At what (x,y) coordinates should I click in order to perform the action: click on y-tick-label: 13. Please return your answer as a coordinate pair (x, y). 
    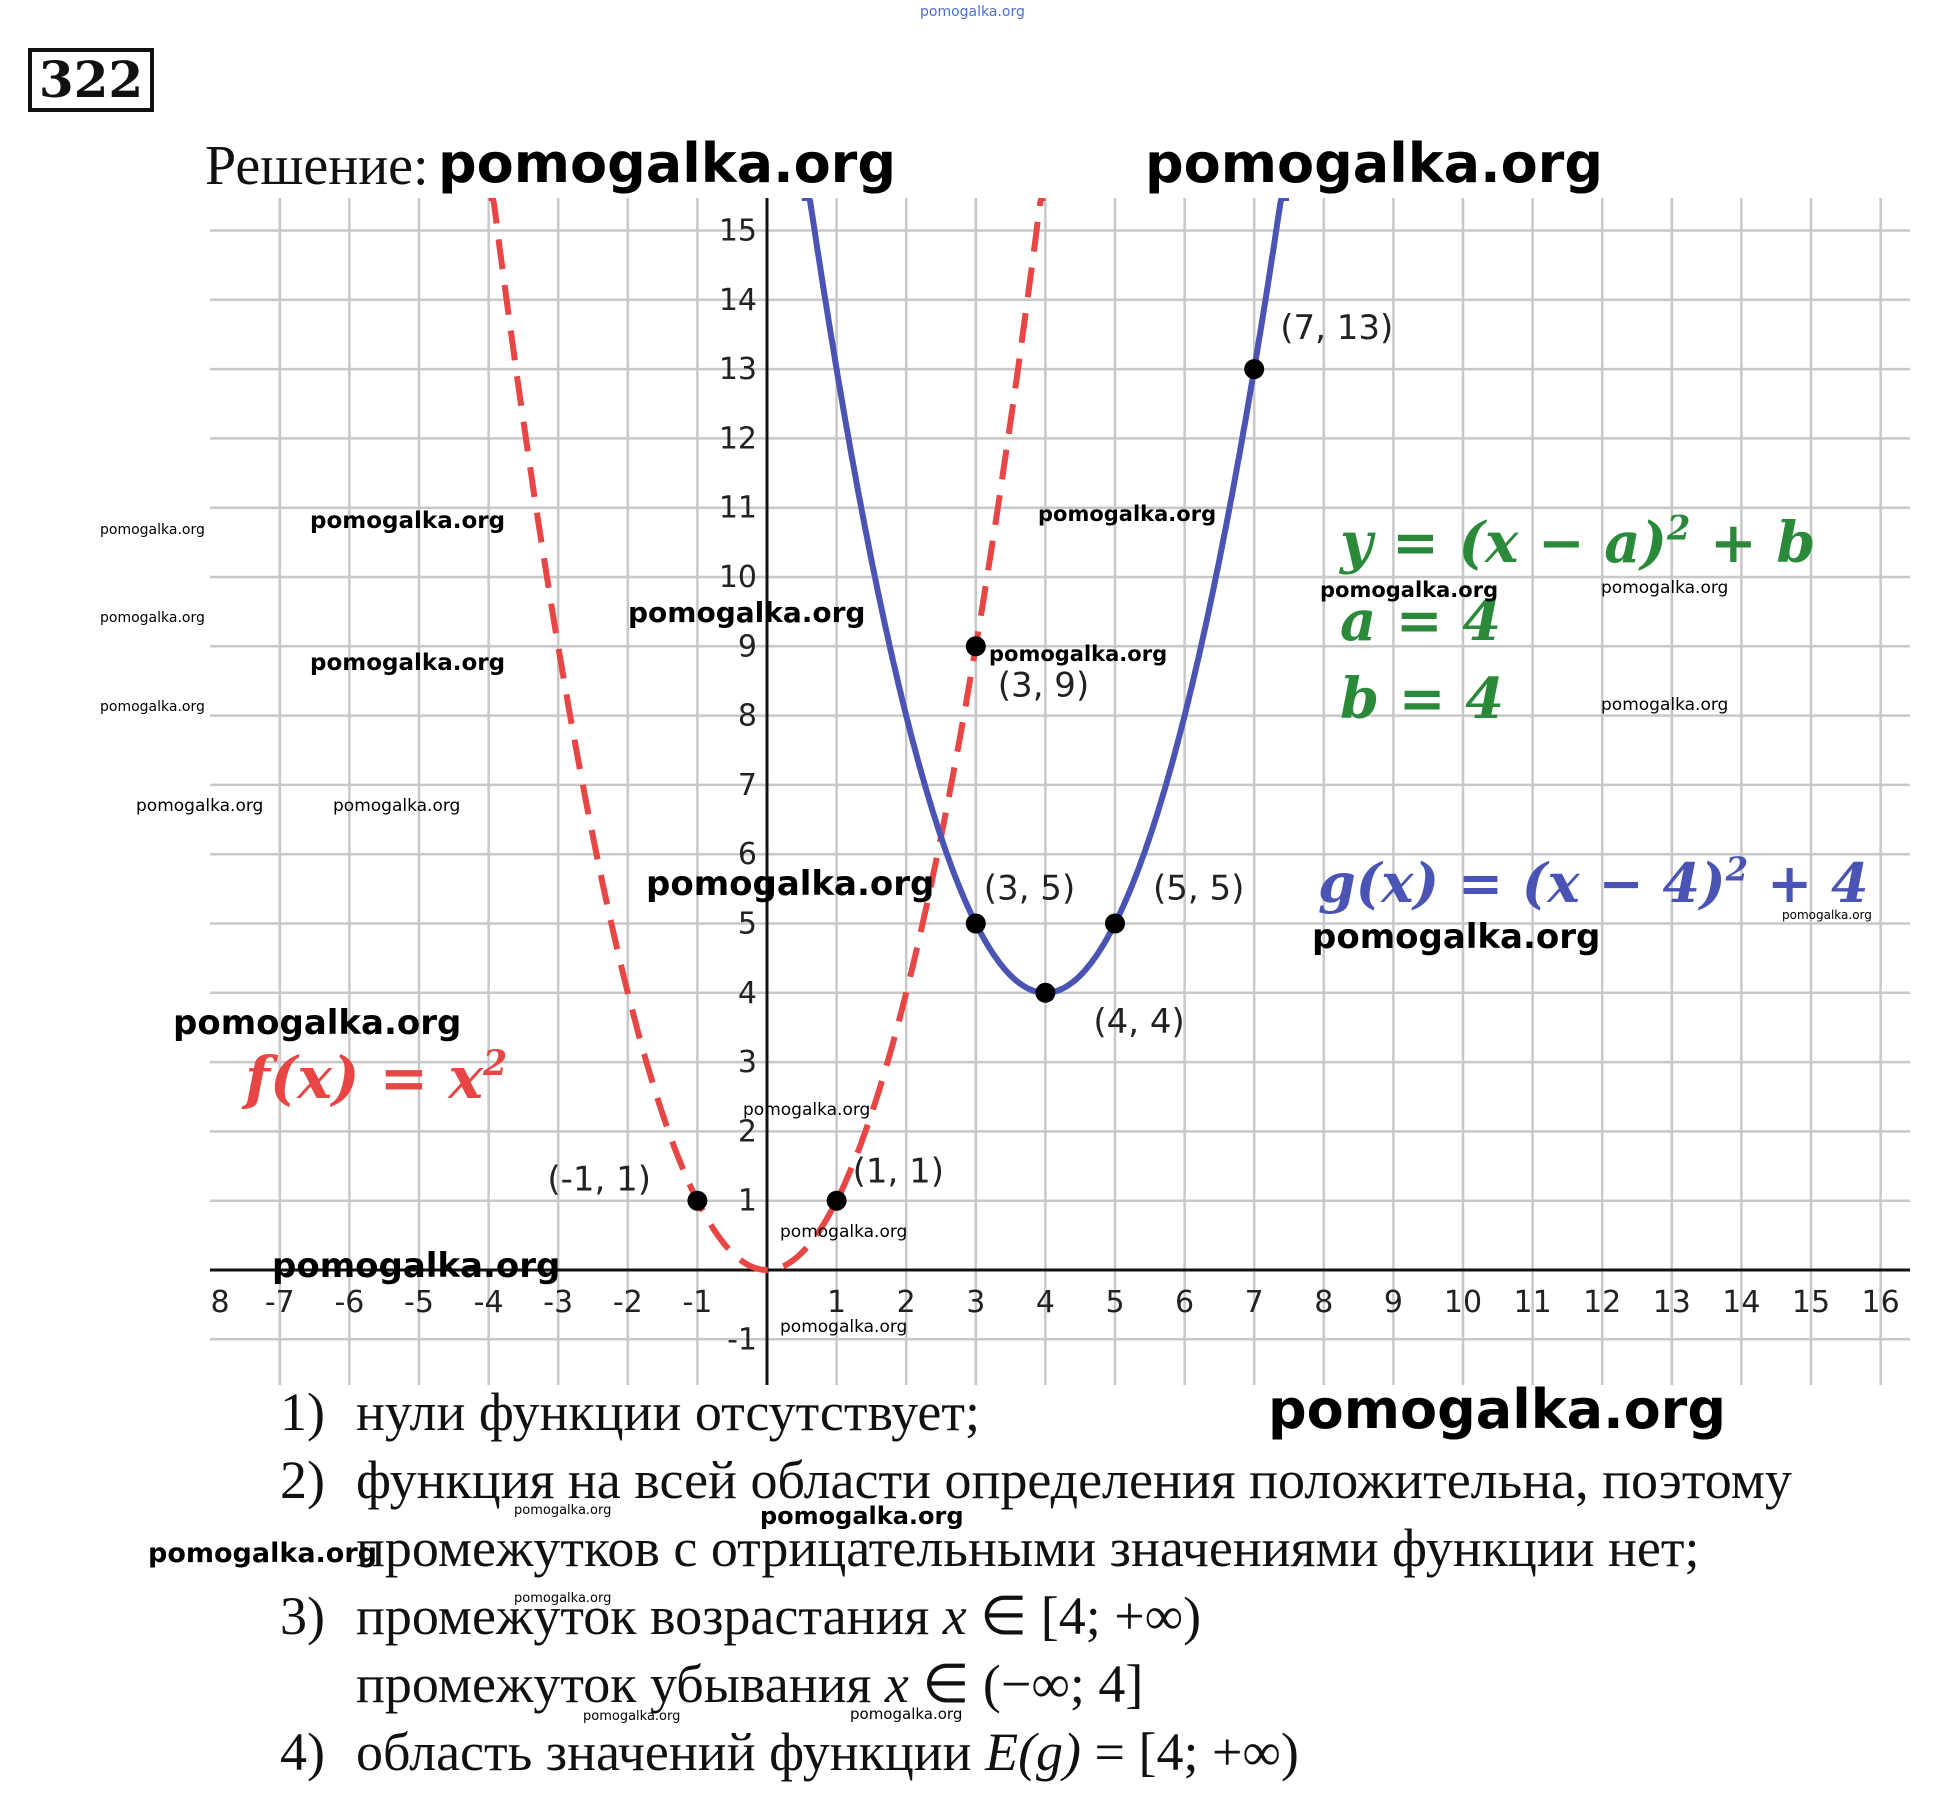
    Looking at the image, I should click on (738, 369).